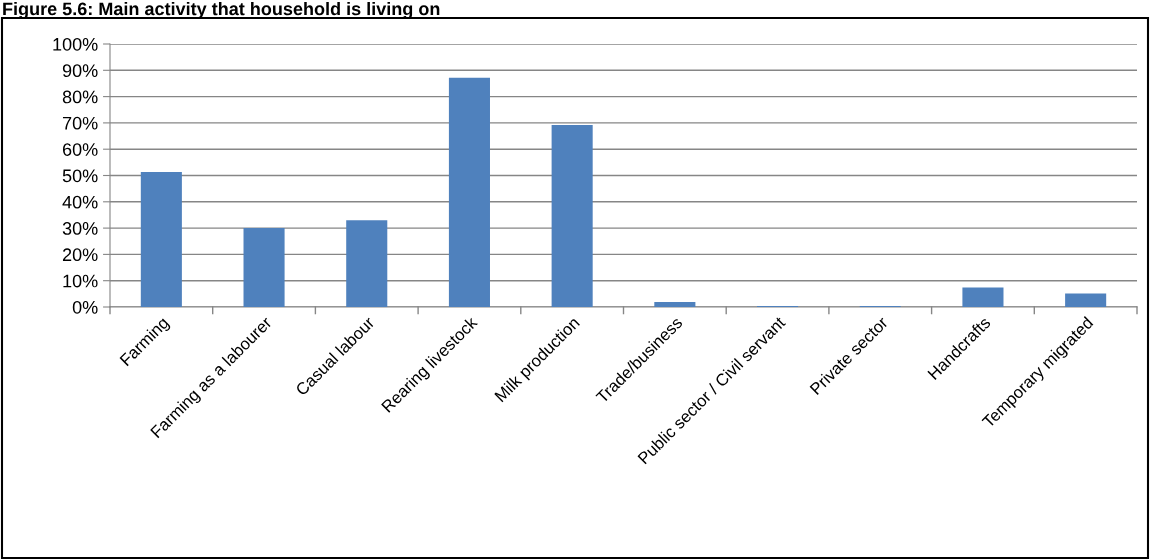 This screenshot has width=1153, height=560. What do you see at coordinates (80, 281) in the screenshot?
I see `y-tick-label: 10%` at bounding box center [80, 281].